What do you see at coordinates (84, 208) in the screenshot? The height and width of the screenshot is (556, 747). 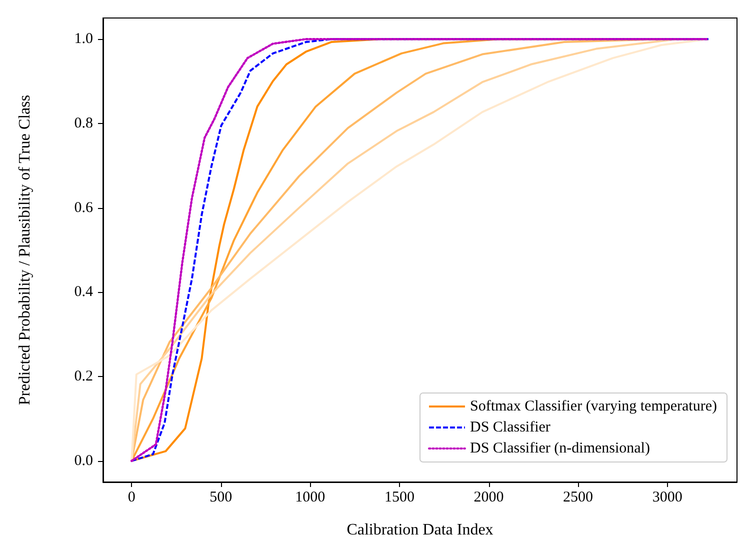 I see `y-tick-label: 0.6` at bounding box center [84, 208].